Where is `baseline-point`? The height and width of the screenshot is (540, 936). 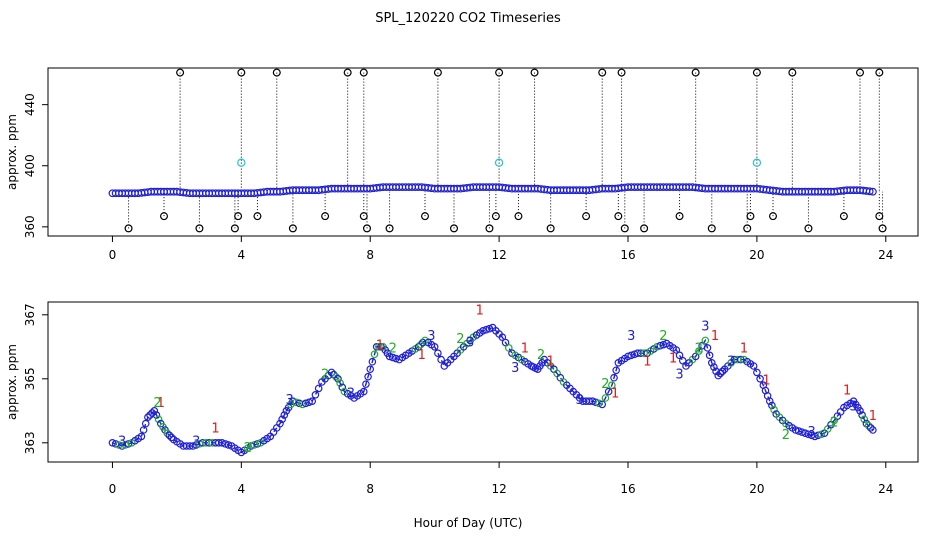
baseline-point is located at coordinates (872, 191).